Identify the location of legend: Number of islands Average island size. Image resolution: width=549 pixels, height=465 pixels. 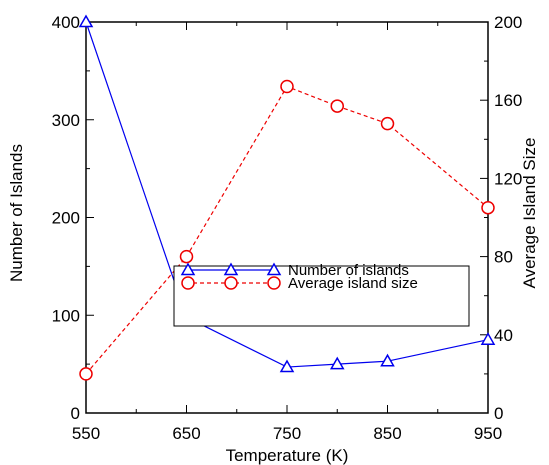
(321, 294).